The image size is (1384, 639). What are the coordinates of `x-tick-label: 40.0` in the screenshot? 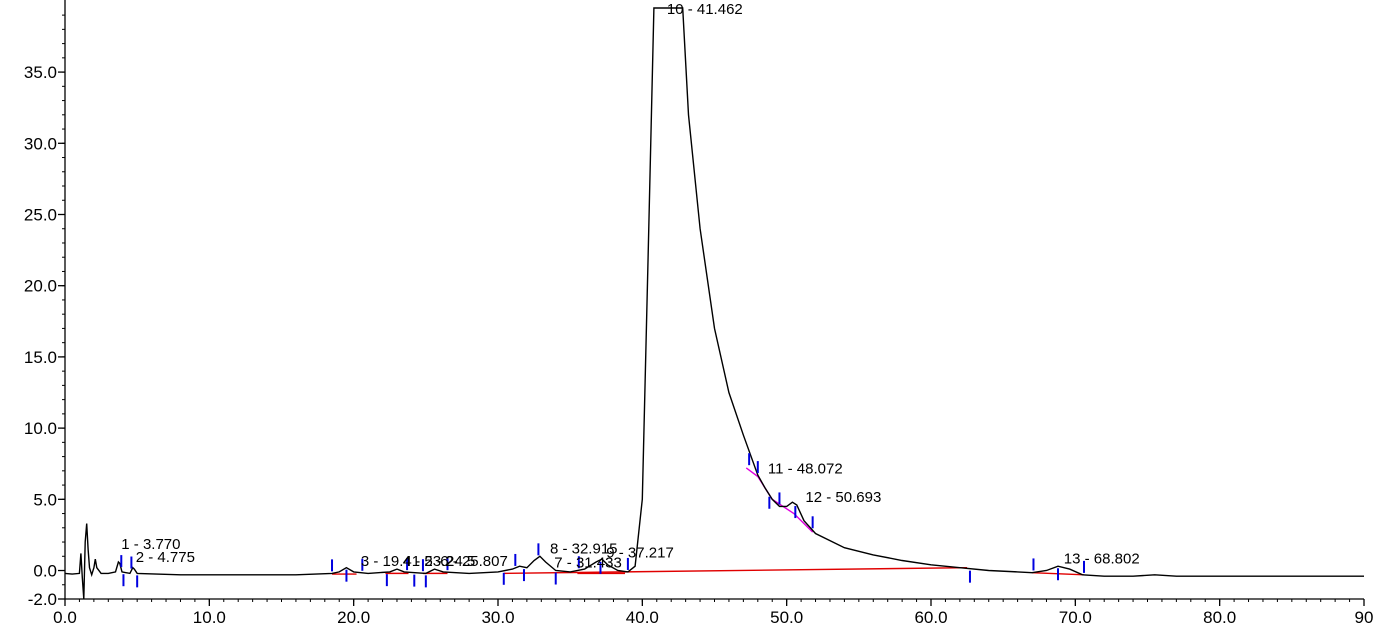 It's located at (642, 617).